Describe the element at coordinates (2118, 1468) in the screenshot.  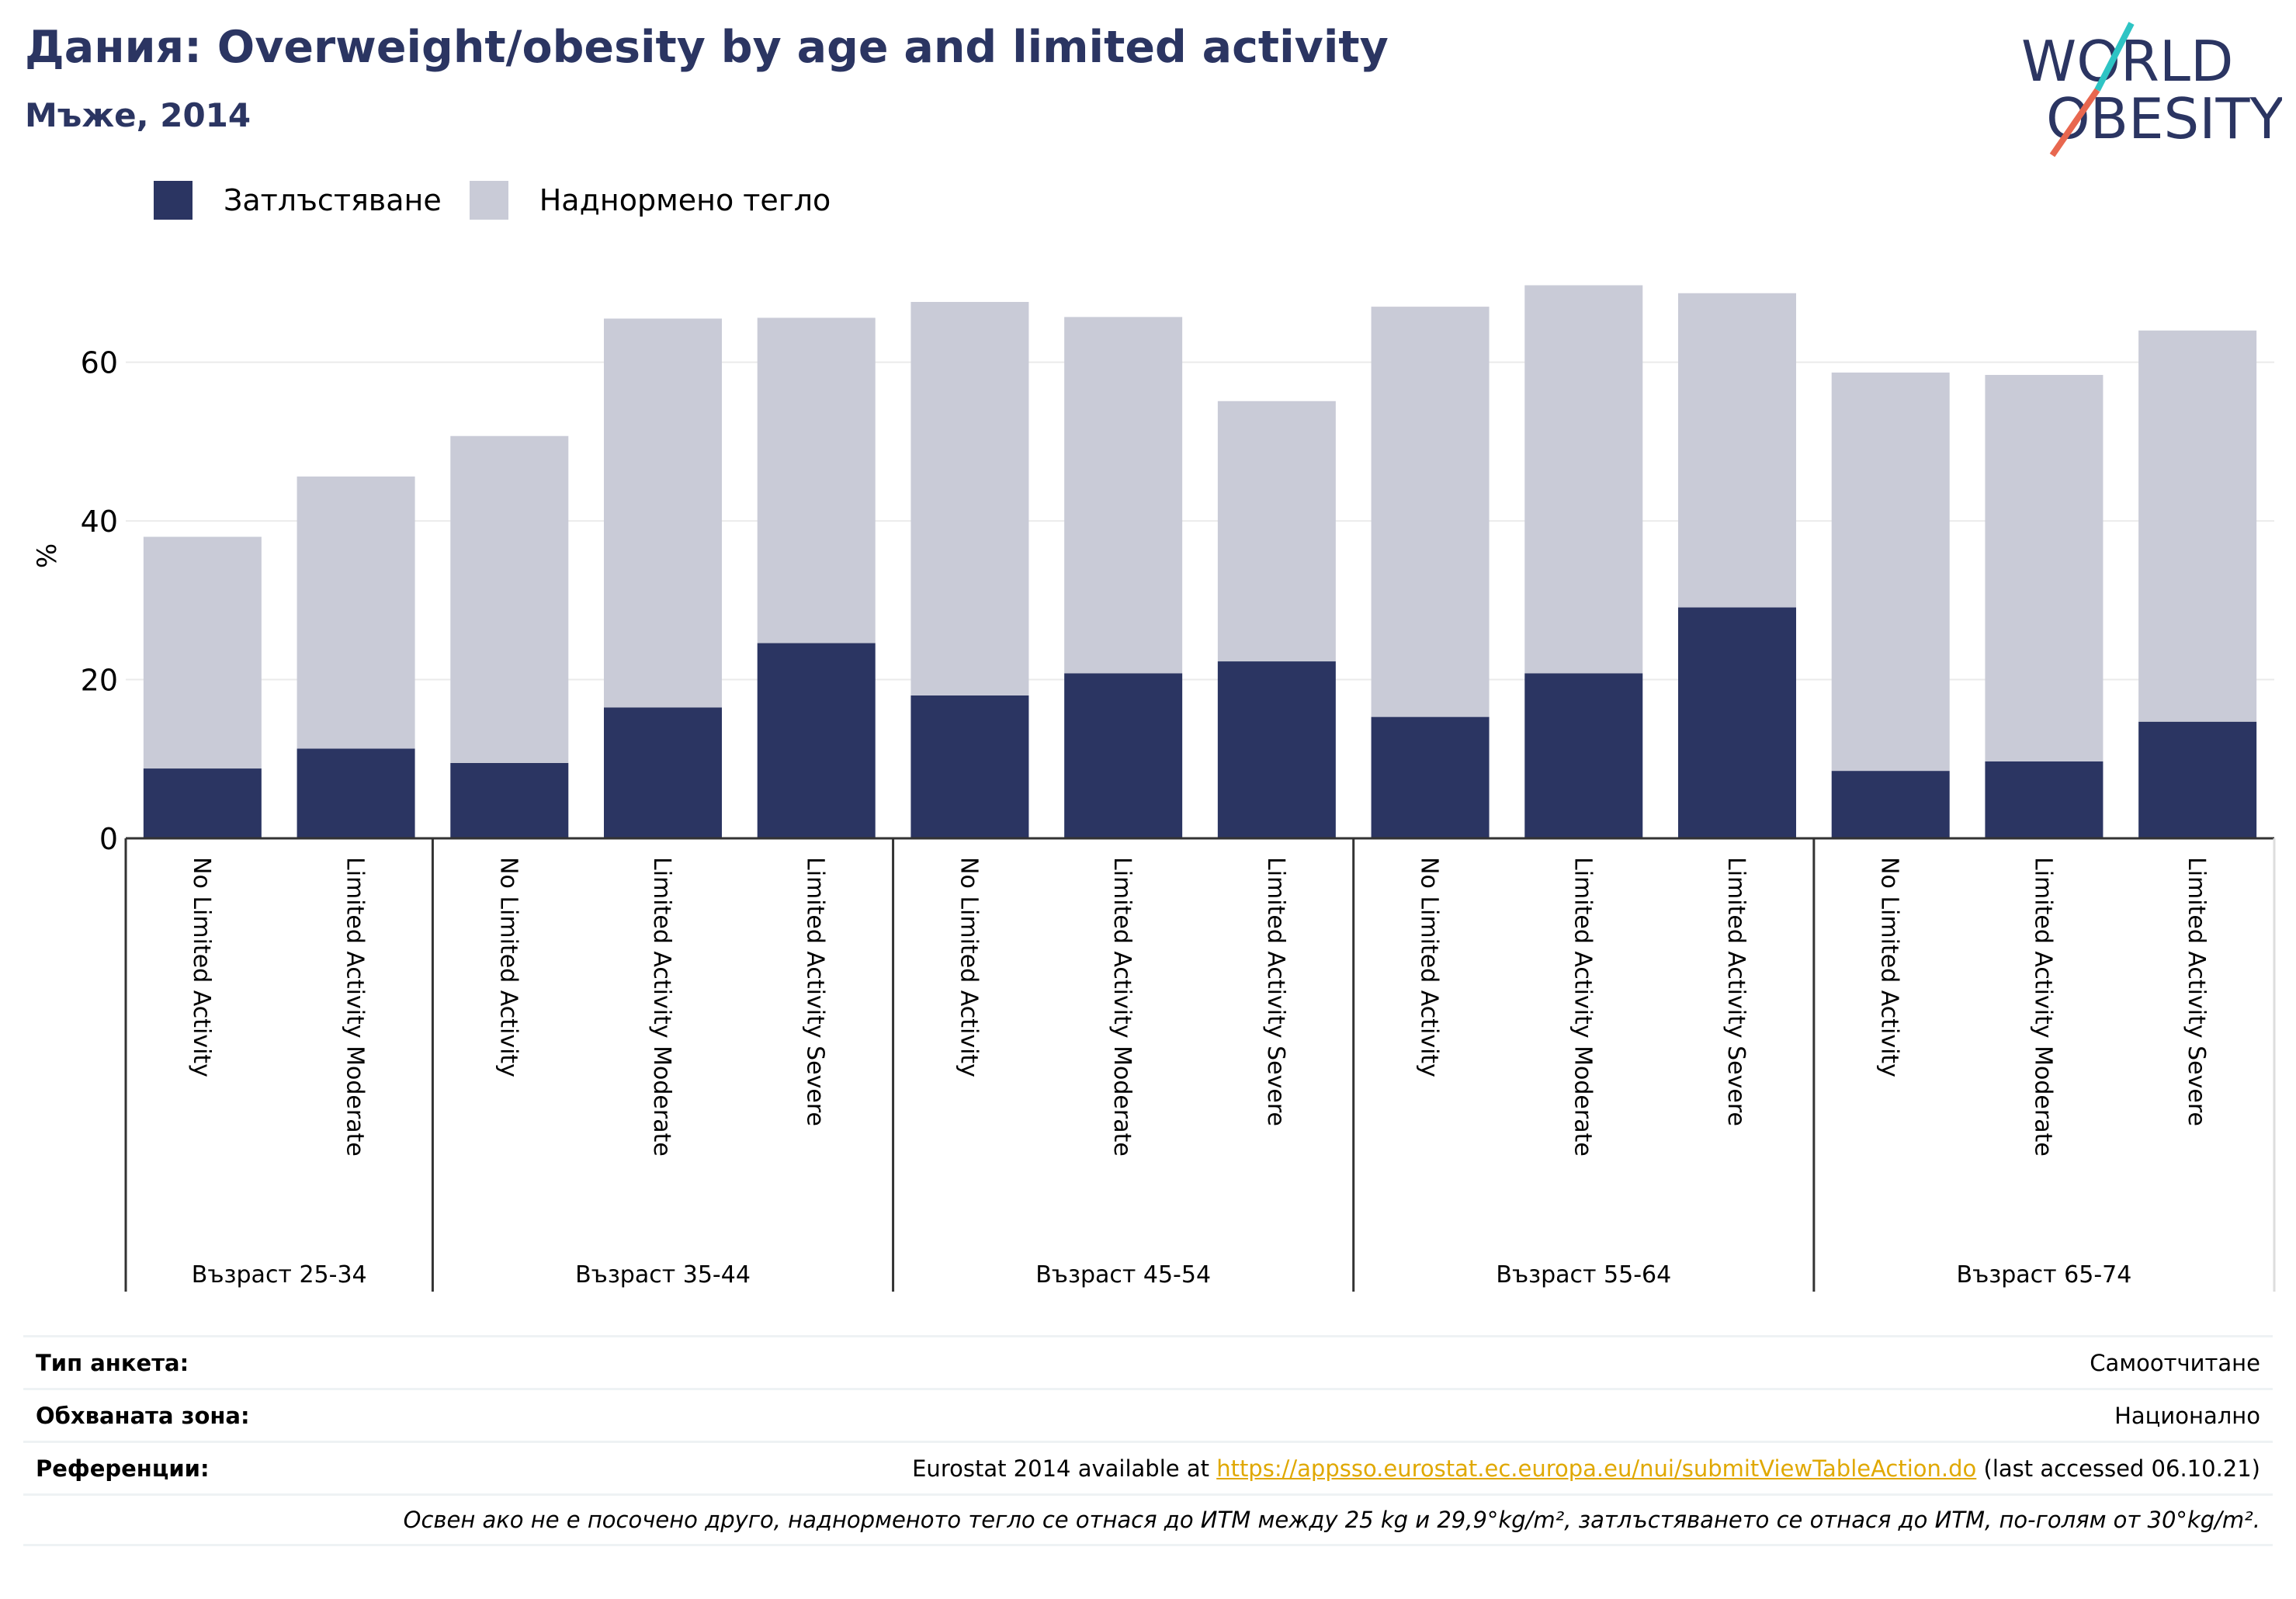
I see `references-suffix: (last accessed 06.10.21)` at that location.